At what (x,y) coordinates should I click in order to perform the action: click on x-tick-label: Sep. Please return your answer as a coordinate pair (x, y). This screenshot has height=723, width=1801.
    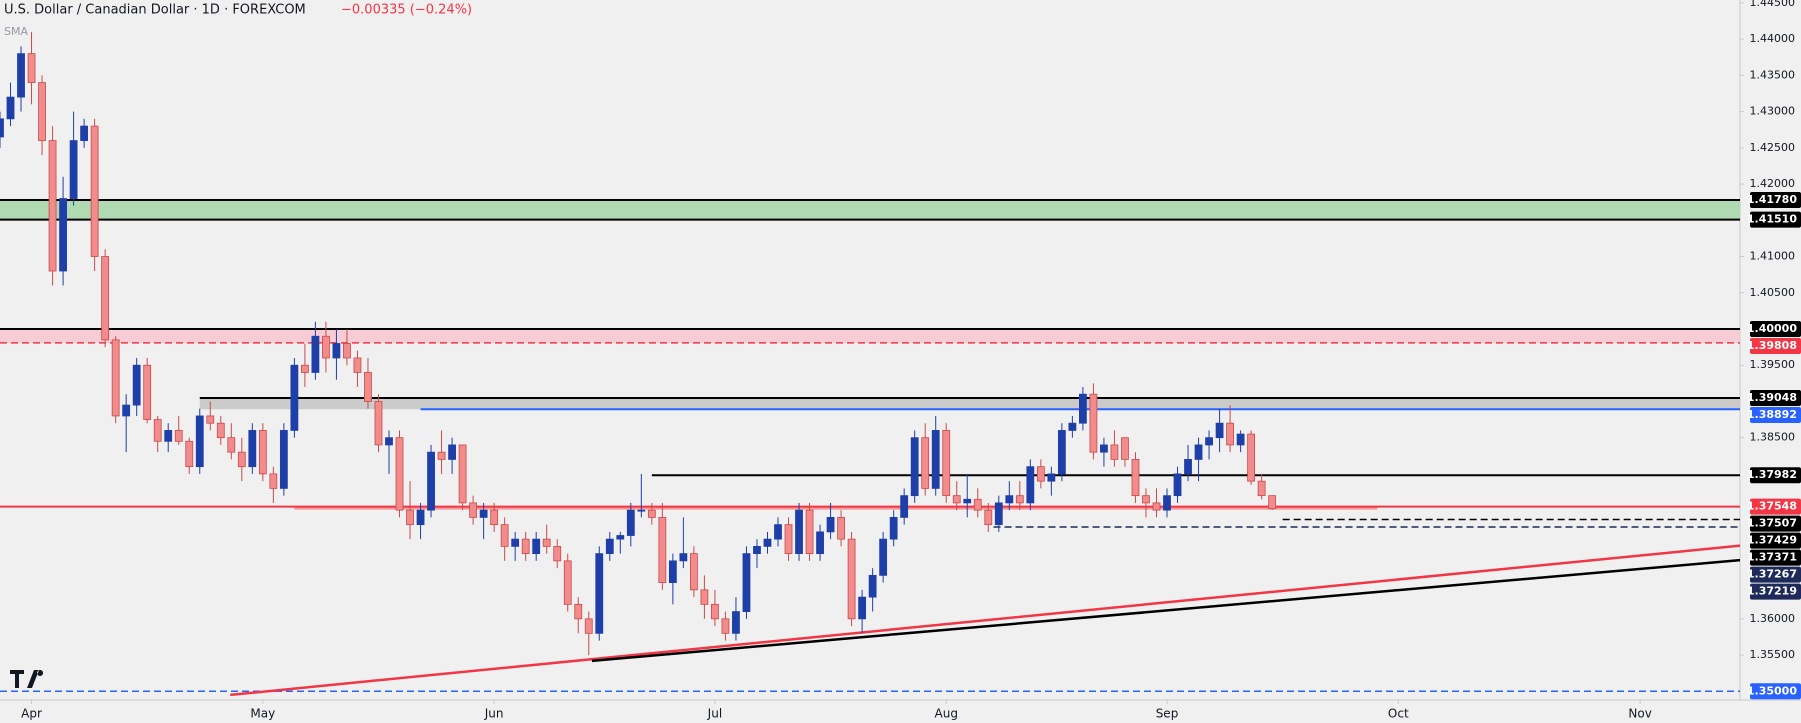
    Looking at the image, I should click on (1167, 714).